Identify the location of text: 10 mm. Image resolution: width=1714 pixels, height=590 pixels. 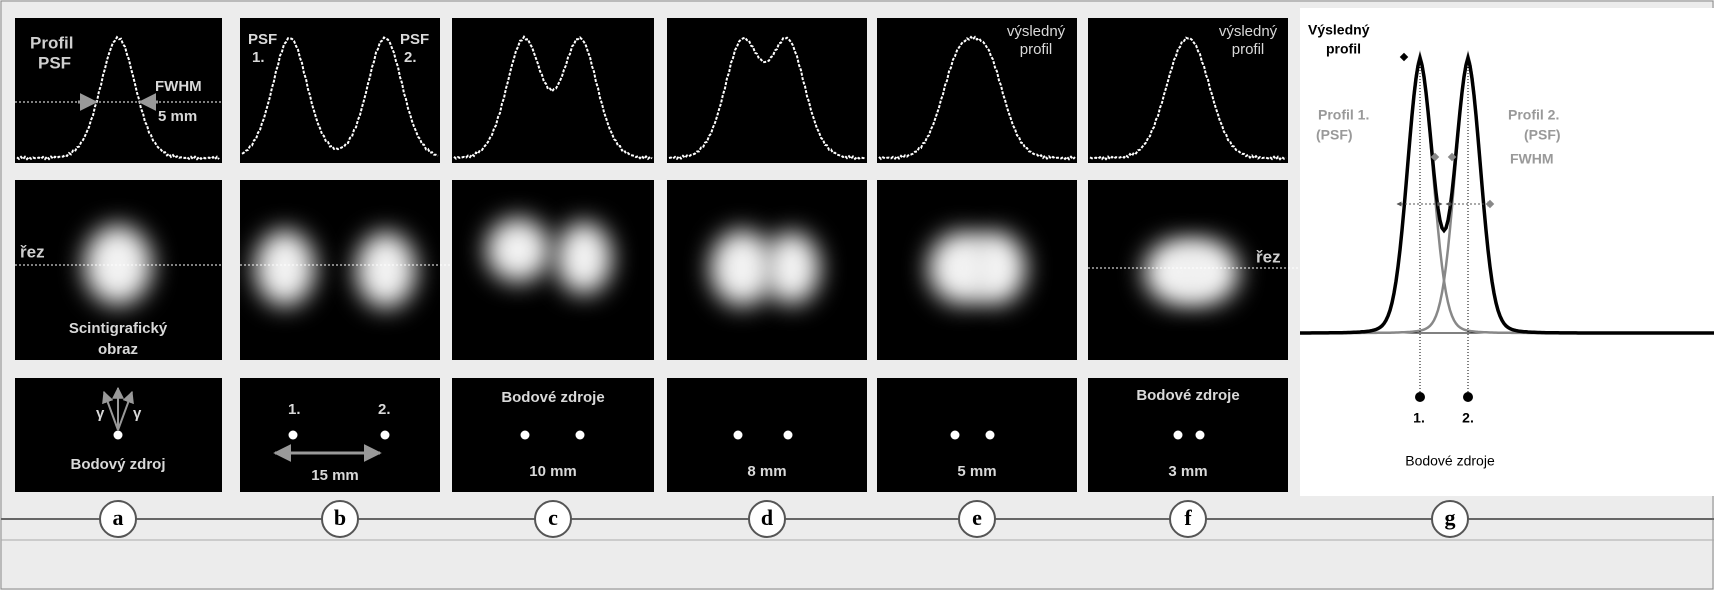
(553, 471).